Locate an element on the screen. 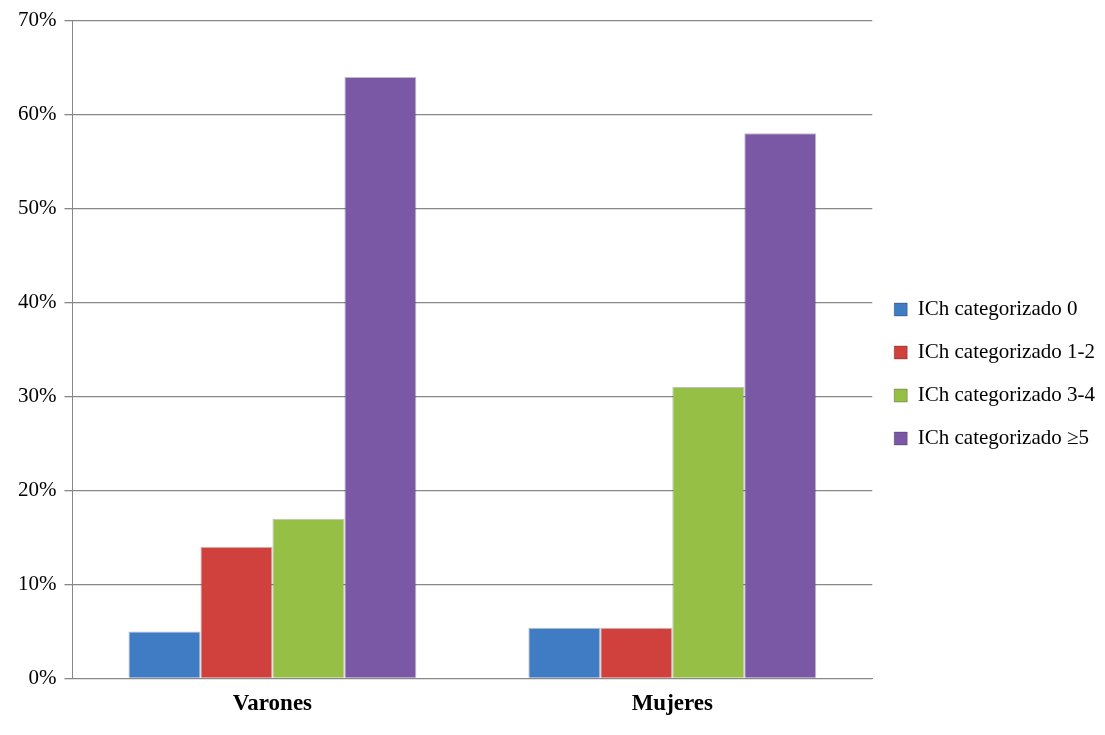 The image size is (1105, 735). legend-label: ICh categorizado ≥5 is located at coordinates (1003, 437).